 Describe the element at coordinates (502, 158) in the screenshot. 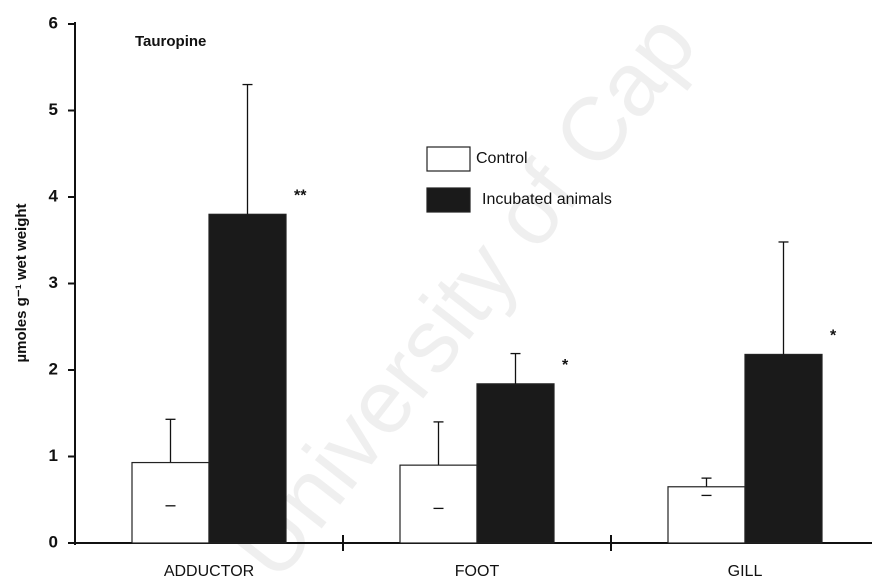

I see `legend-label: Control` at that location.